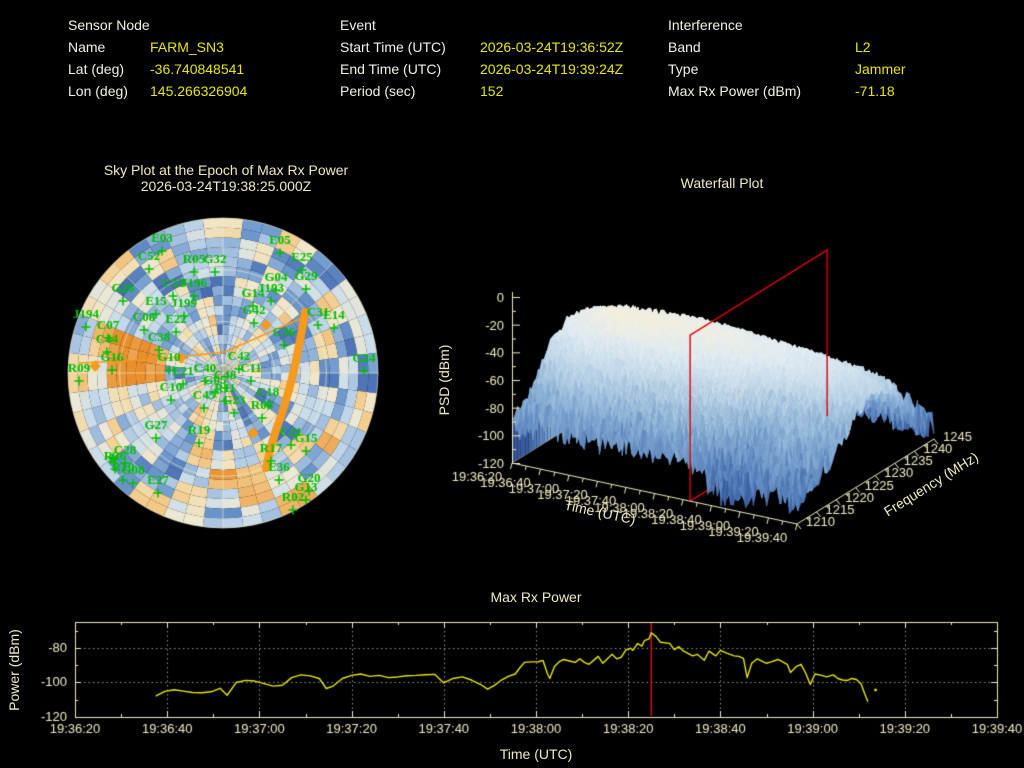 This screenshot has width=1024, height=768. I want to click on field-label: Type, so click(683, 69).